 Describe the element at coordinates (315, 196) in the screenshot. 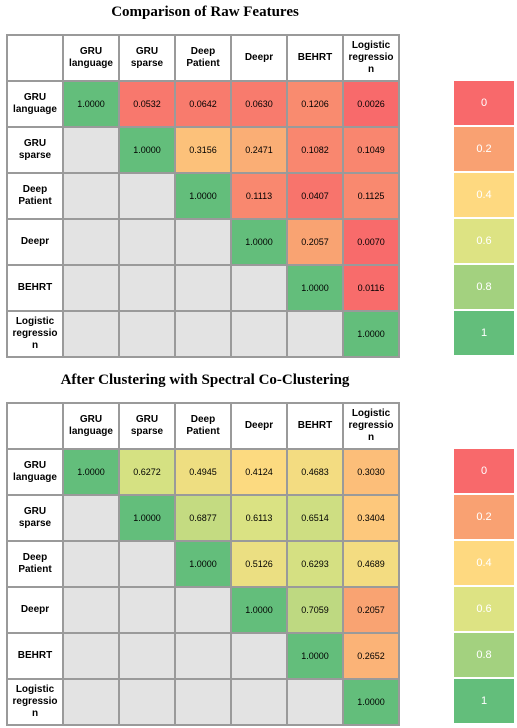

I see `heatmap-cell: 0.0407` at that location.